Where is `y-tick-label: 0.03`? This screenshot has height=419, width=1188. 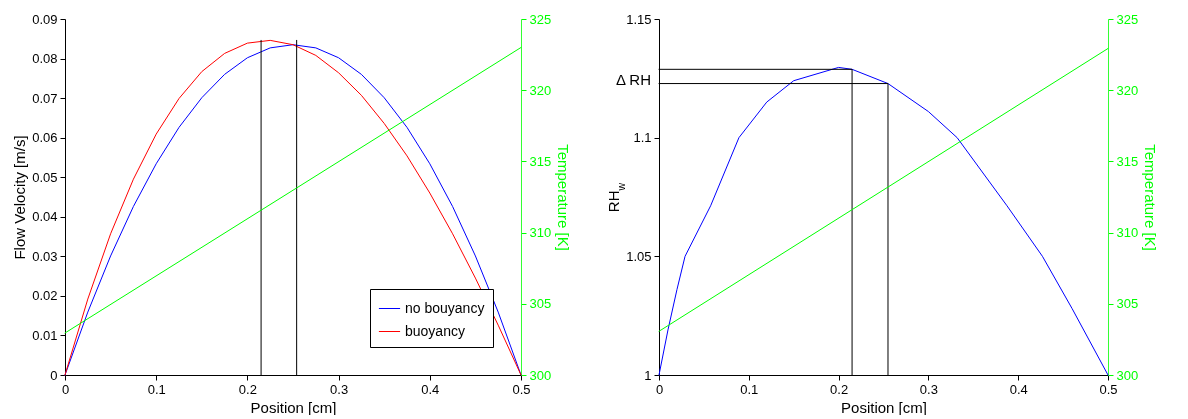 y-tick-label: 0.03 is located at coordinates (45, 256).